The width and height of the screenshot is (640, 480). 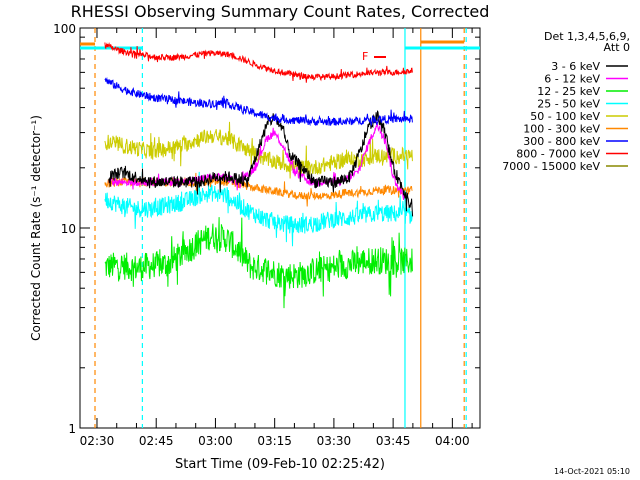 What do you see at coordinates (575, 66) in the screenshot?
I see `legend-label: 3 - 6 keV` at bounding box center [575, 66].